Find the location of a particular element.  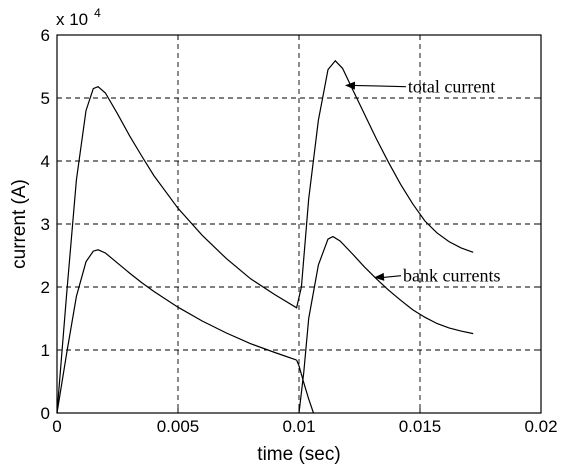

x-axis-label: time (sec) is located at coordinates (298, 454).